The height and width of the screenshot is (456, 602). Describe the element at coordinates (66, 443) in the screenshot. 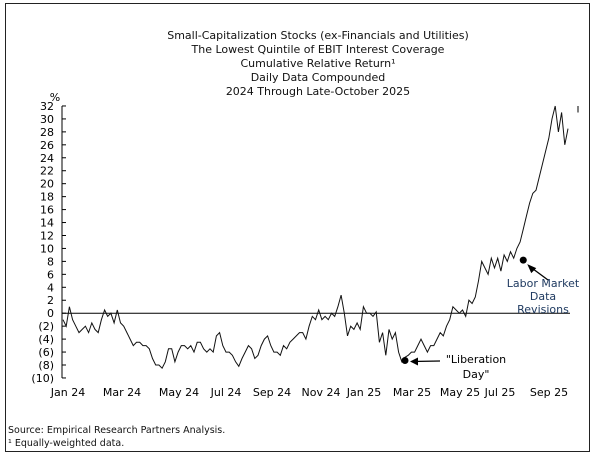

I see `footnote: ¹ Equally-weighted data.` at that location.